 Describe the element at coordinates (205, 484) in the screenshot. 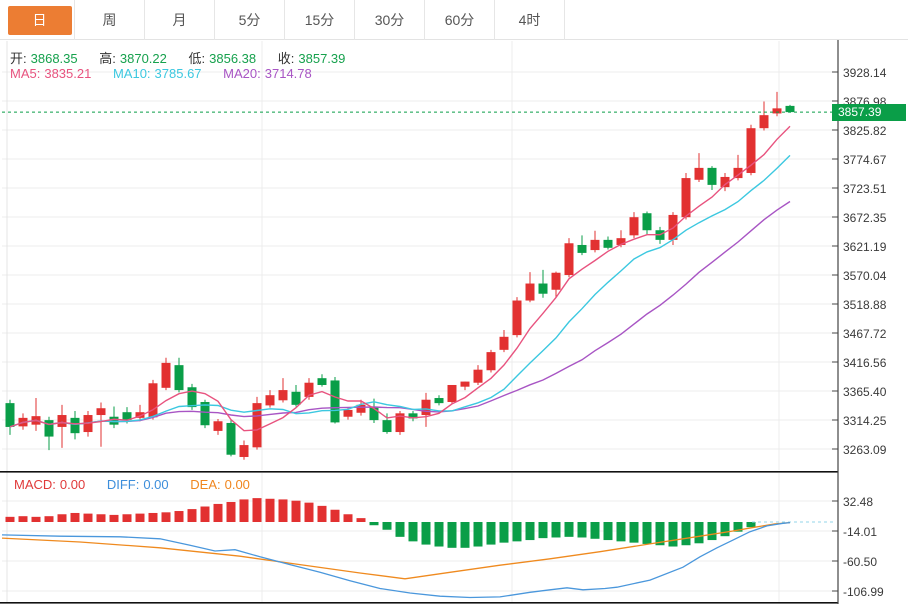

I see `dea-label: DEA:` at that location.